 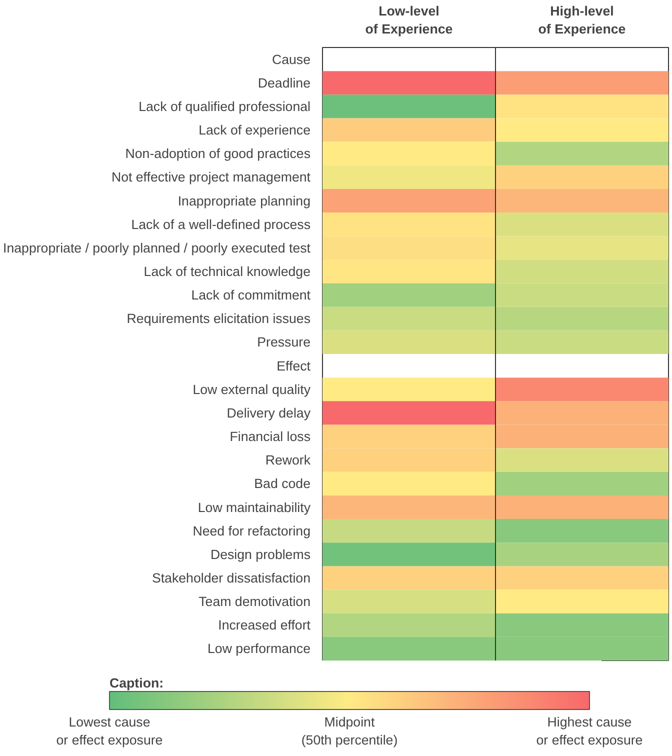 What do you see at coordinates (218, 154) in the screenshot?
I see `y-tick-label: Non-adoption of good practices` at bounding box center [218, 154].